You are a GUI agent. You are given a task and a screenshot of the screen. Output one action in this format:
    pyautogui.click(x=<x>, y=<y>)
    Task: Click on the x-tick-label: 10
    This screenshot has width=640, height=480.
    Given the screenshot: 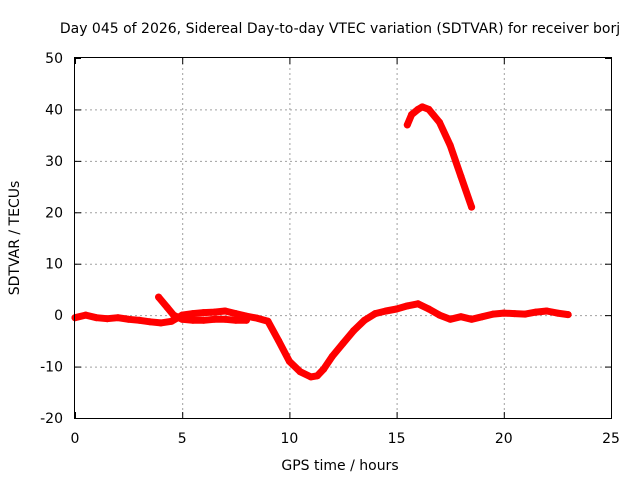 What is the action you would take?
    pyautogui.click(x=289, y=439)
    